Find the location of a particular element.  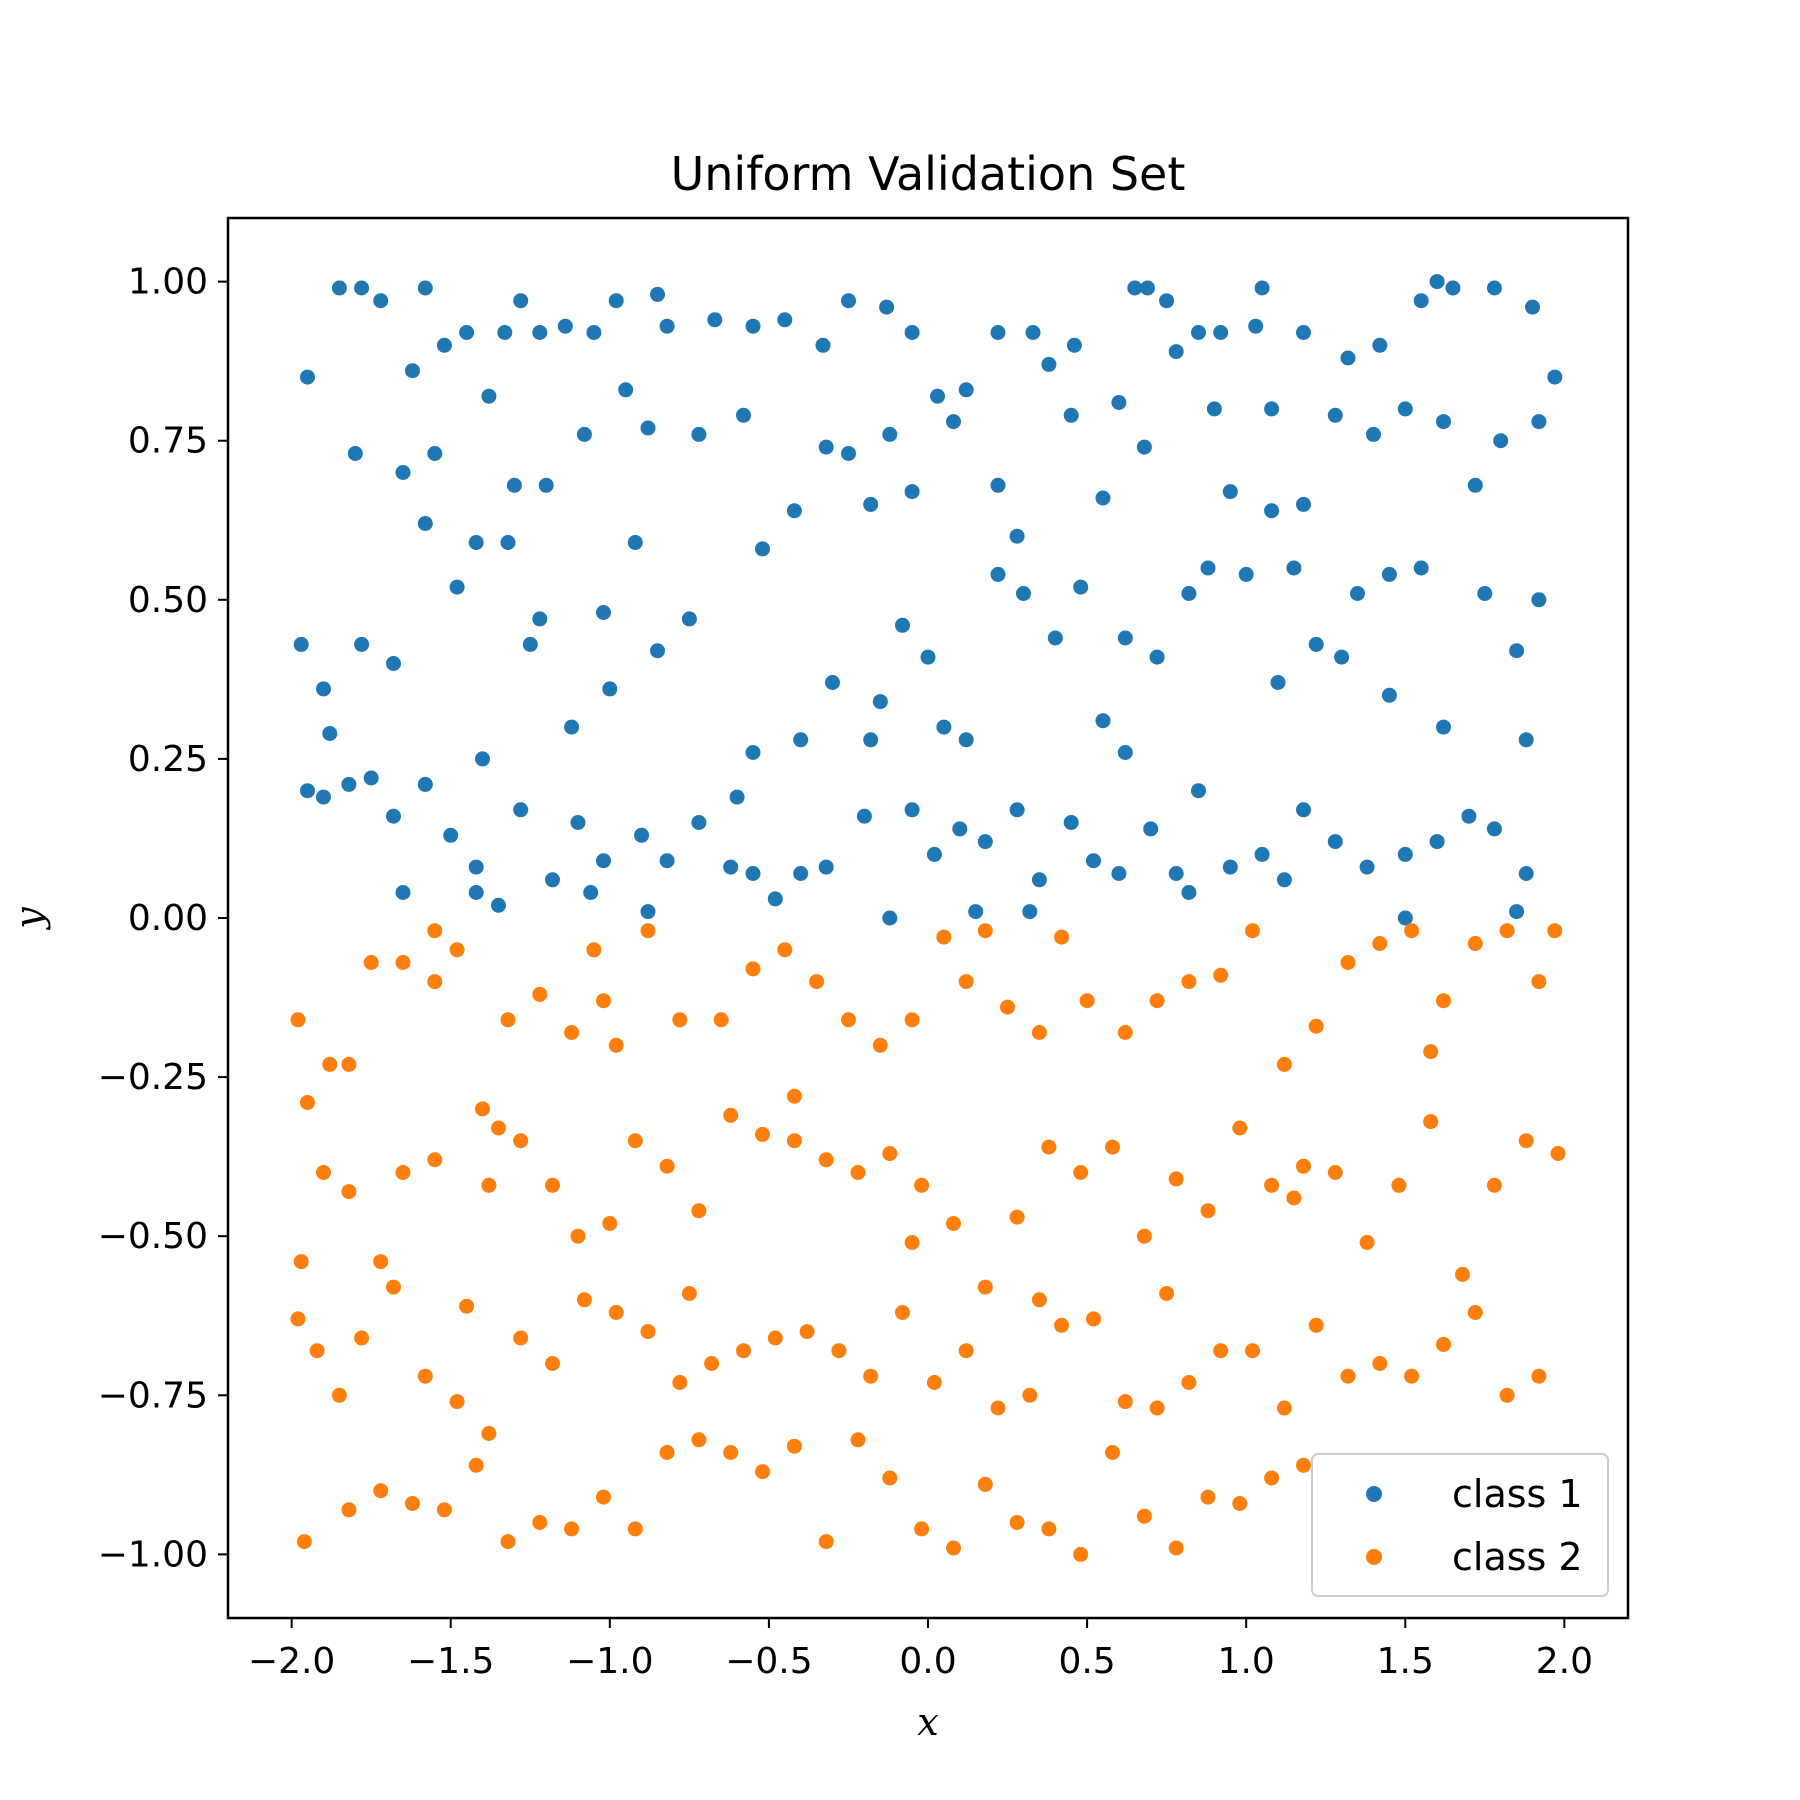

y-axis-ticks: 1.00 0.75 0.50 0.25 0.00 −0.25 −0.50 −0.75 −1.00 is located at coordinates (163, 918).